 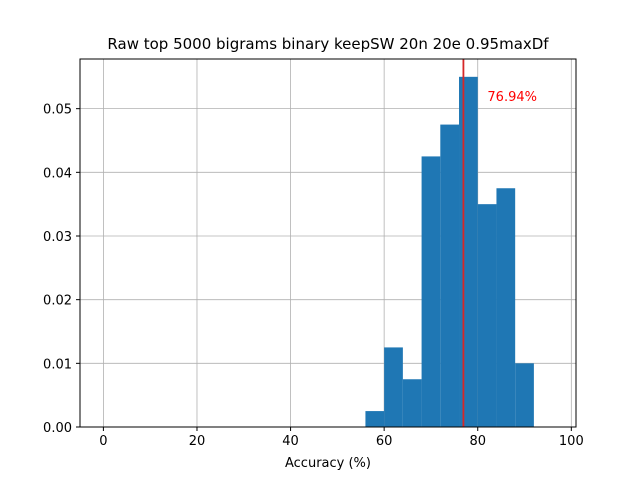 What do you see at coordinates (57, 364) in the screenshot?
I see `y-tick-label: 0.01` at bounding box center [57, 364].